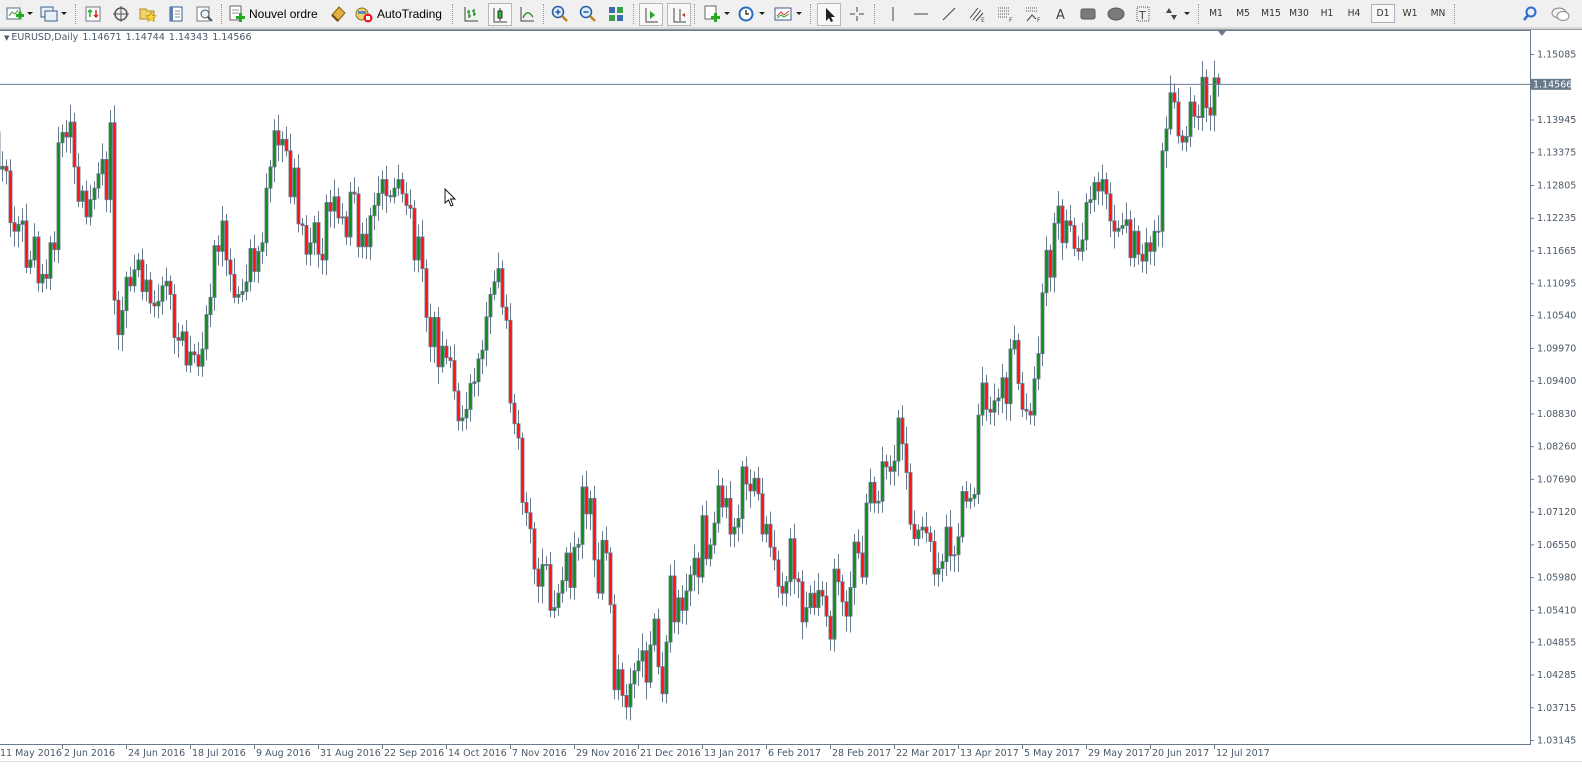 This screenshot has width=1582, height=774. Describe the element at coordinates (1088, 13) in the screenshot. I see `rectangle-button` at that location.